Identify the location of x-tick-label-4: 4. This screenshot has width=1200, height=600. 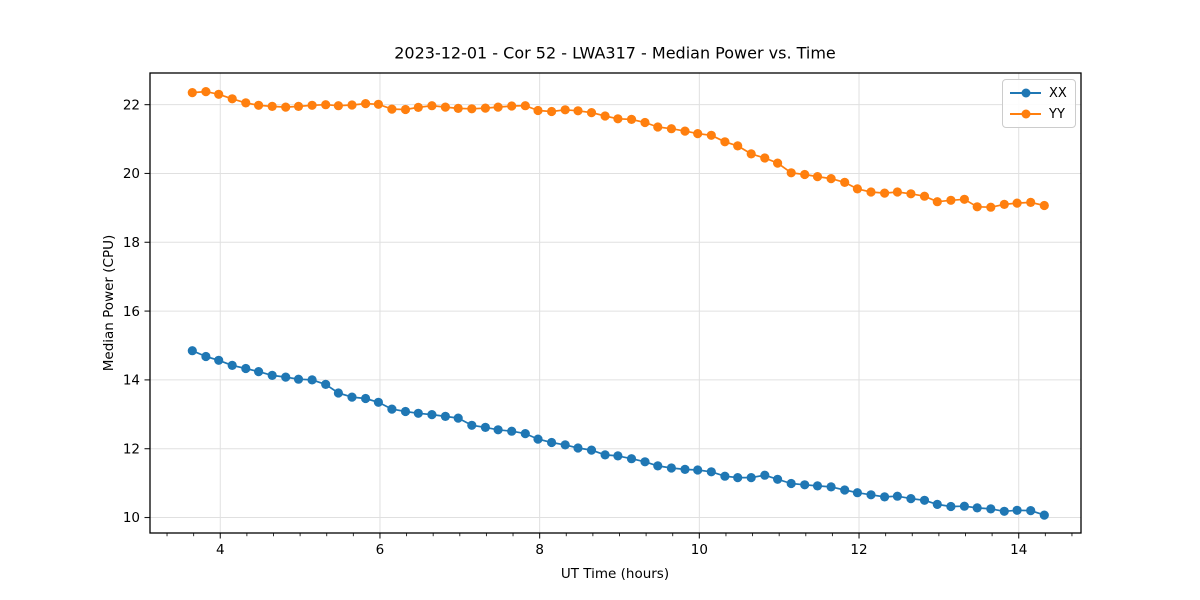
(220, 550).